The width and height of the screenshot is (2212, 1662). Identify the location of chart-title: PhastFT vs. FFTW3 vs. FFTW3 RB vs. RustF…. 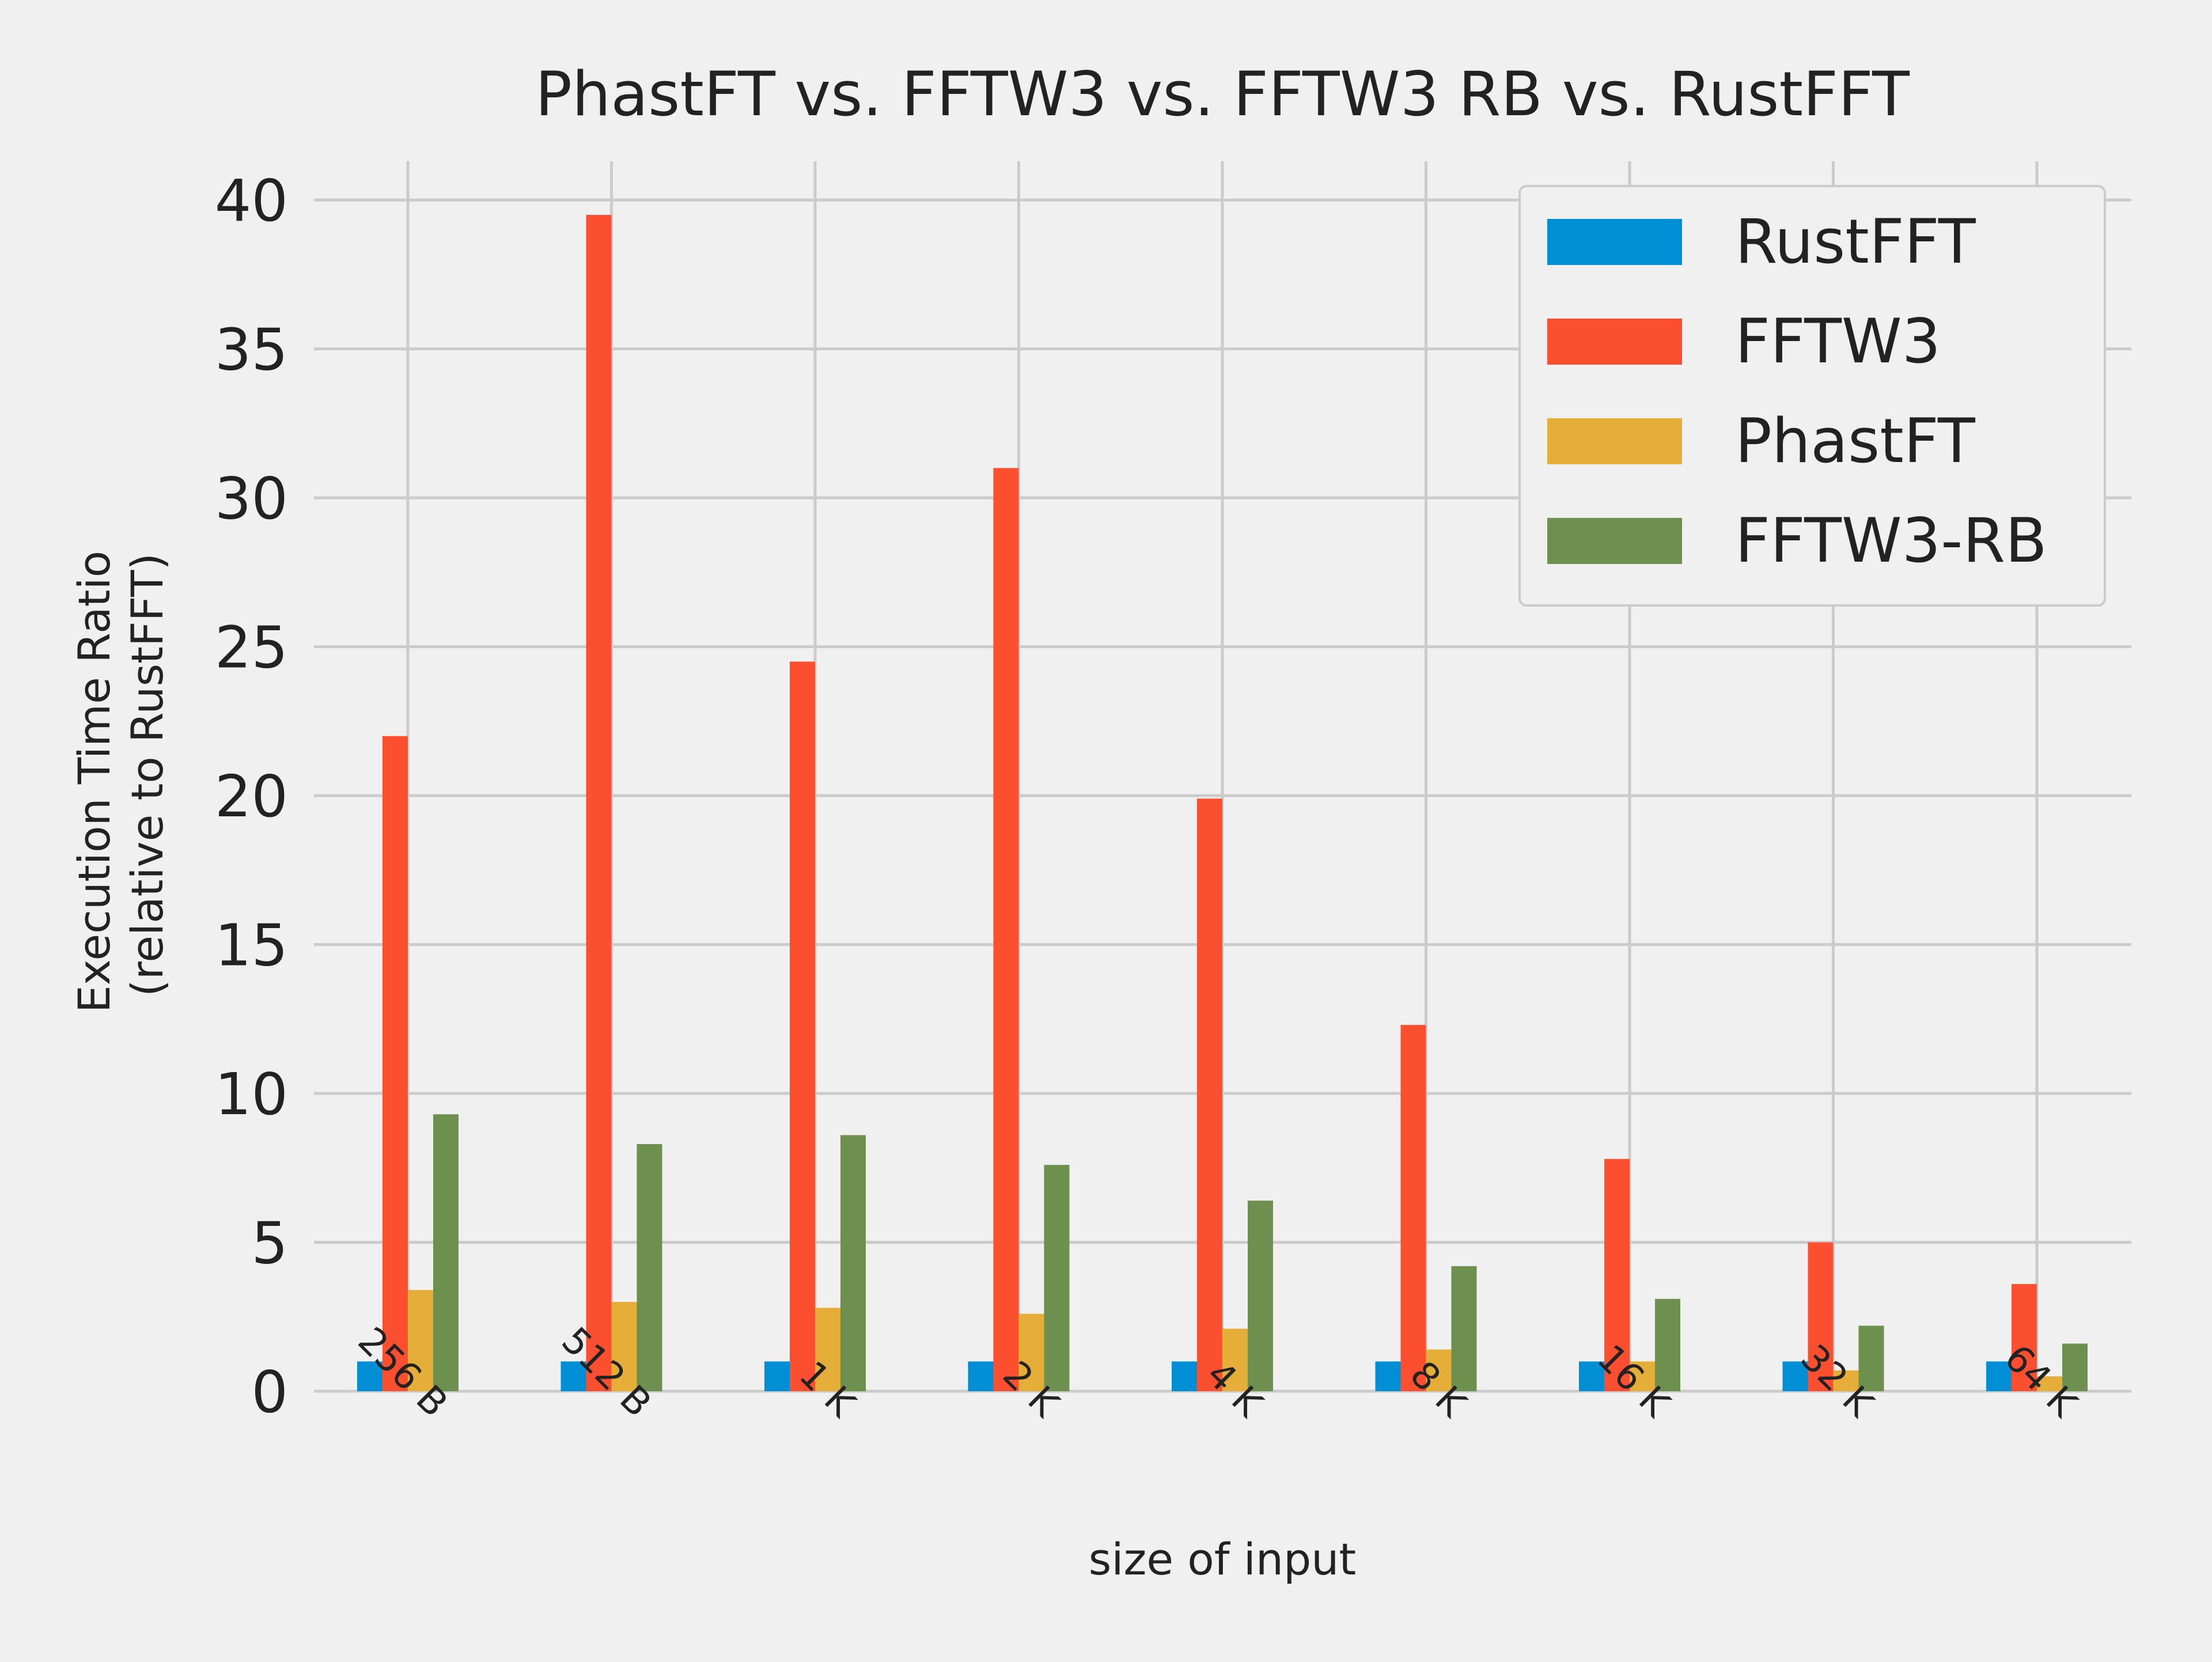
(1222, 94).